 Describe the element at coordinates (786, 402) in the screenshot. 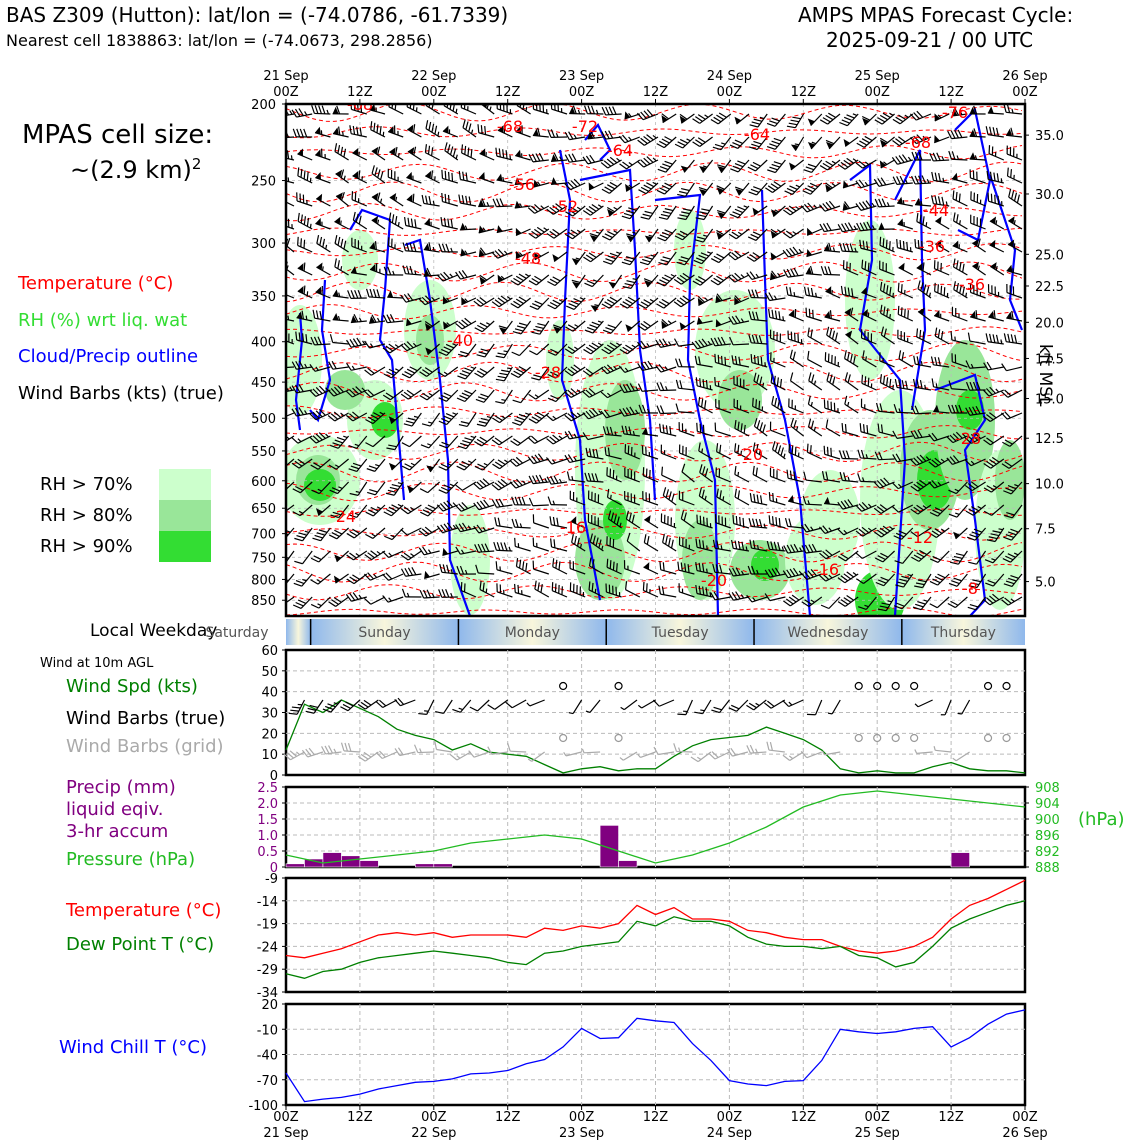

I see `cloud-outline` at that location.